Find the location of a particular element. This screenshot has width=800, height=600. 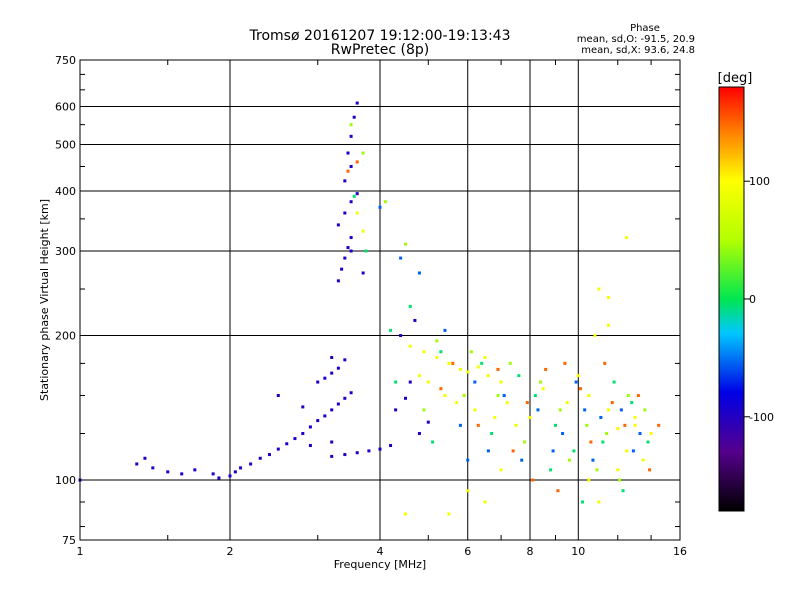

y-axis-label: Stationary phase Virtual Height [km] is located at coordinates (44, 300).